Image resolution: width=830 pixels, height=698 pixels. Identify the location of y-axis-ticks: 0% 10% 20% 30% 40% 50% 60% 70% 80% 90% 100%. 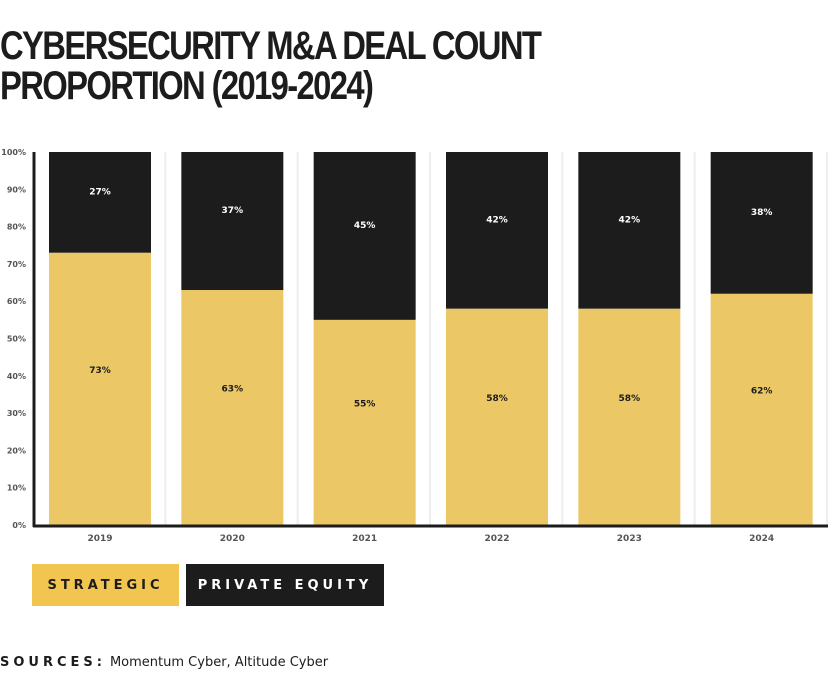
(13, 339).